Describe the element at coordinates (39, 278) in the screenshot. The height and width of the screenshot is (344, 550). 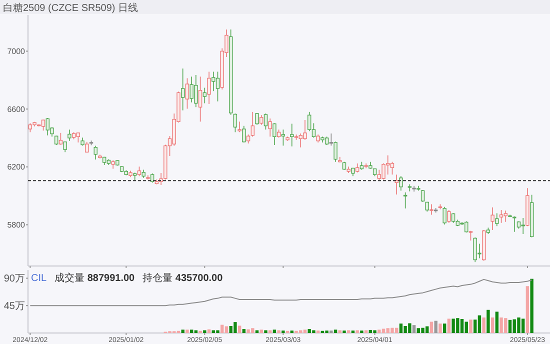
I see `annotation: CIL` at that location.